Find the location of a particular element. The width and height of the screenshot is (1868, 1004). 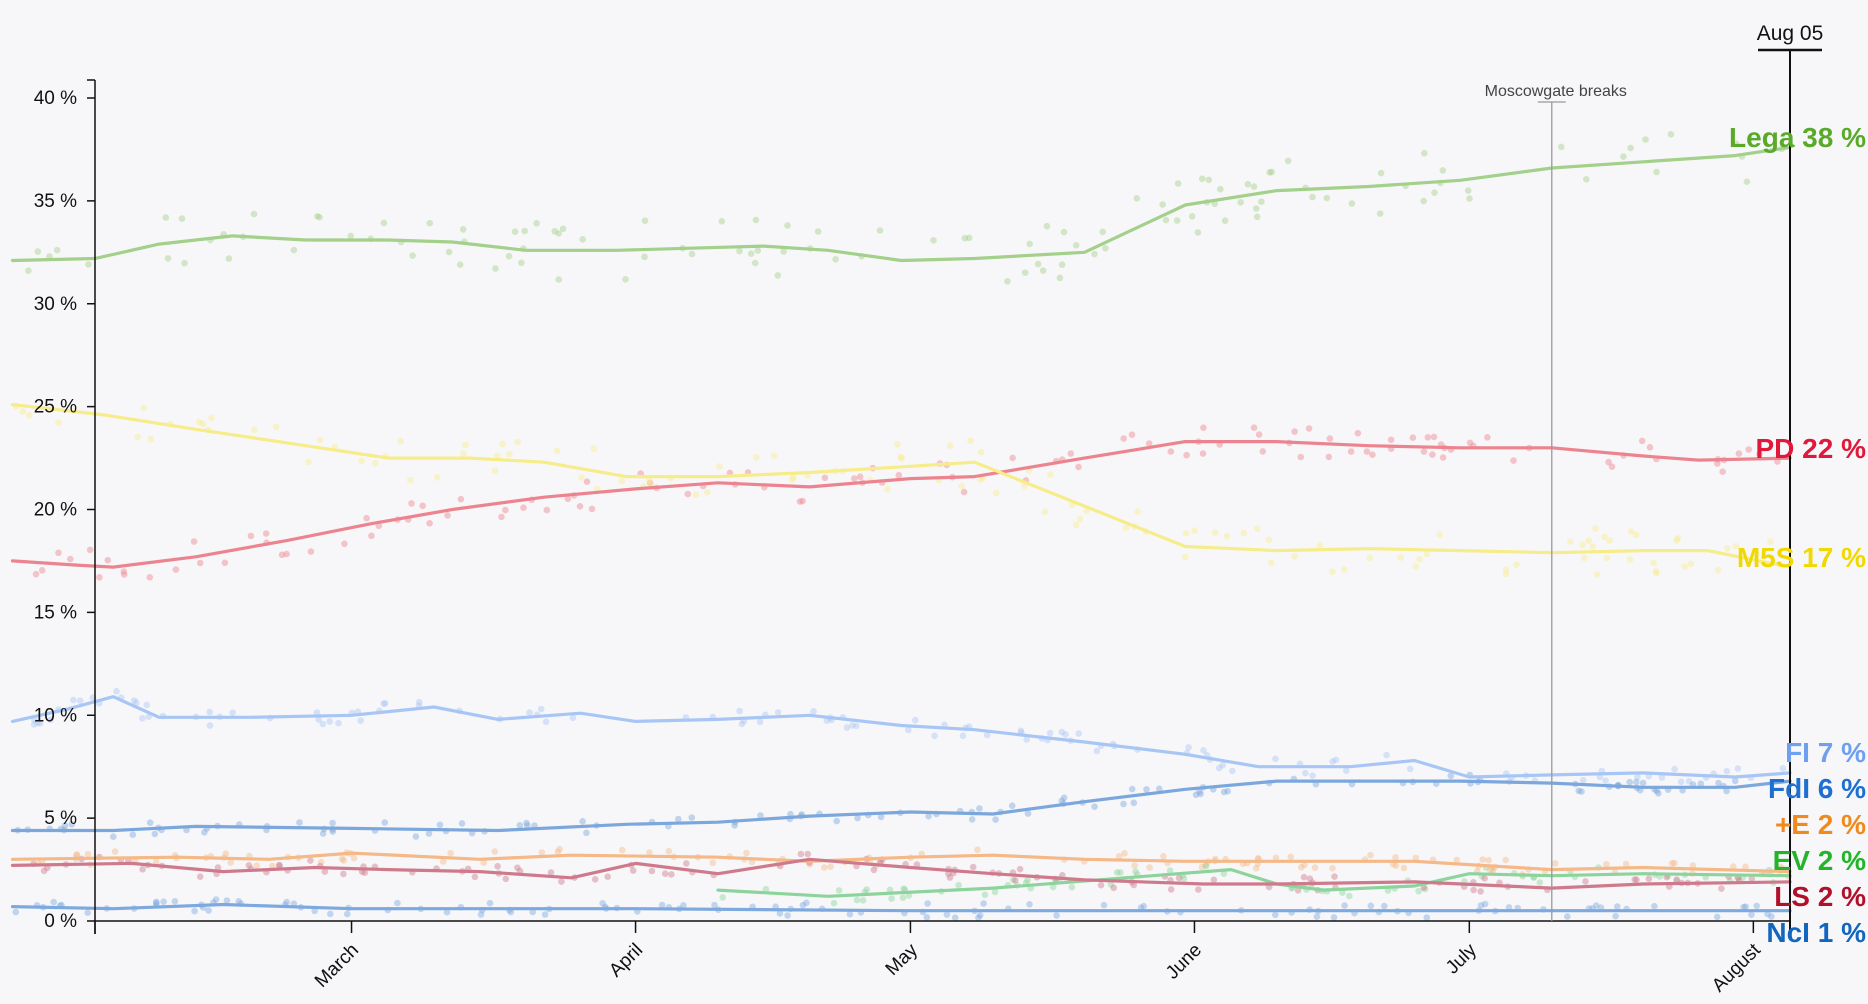

y-tick-label: 40 % is located at coordinates (55, 98).